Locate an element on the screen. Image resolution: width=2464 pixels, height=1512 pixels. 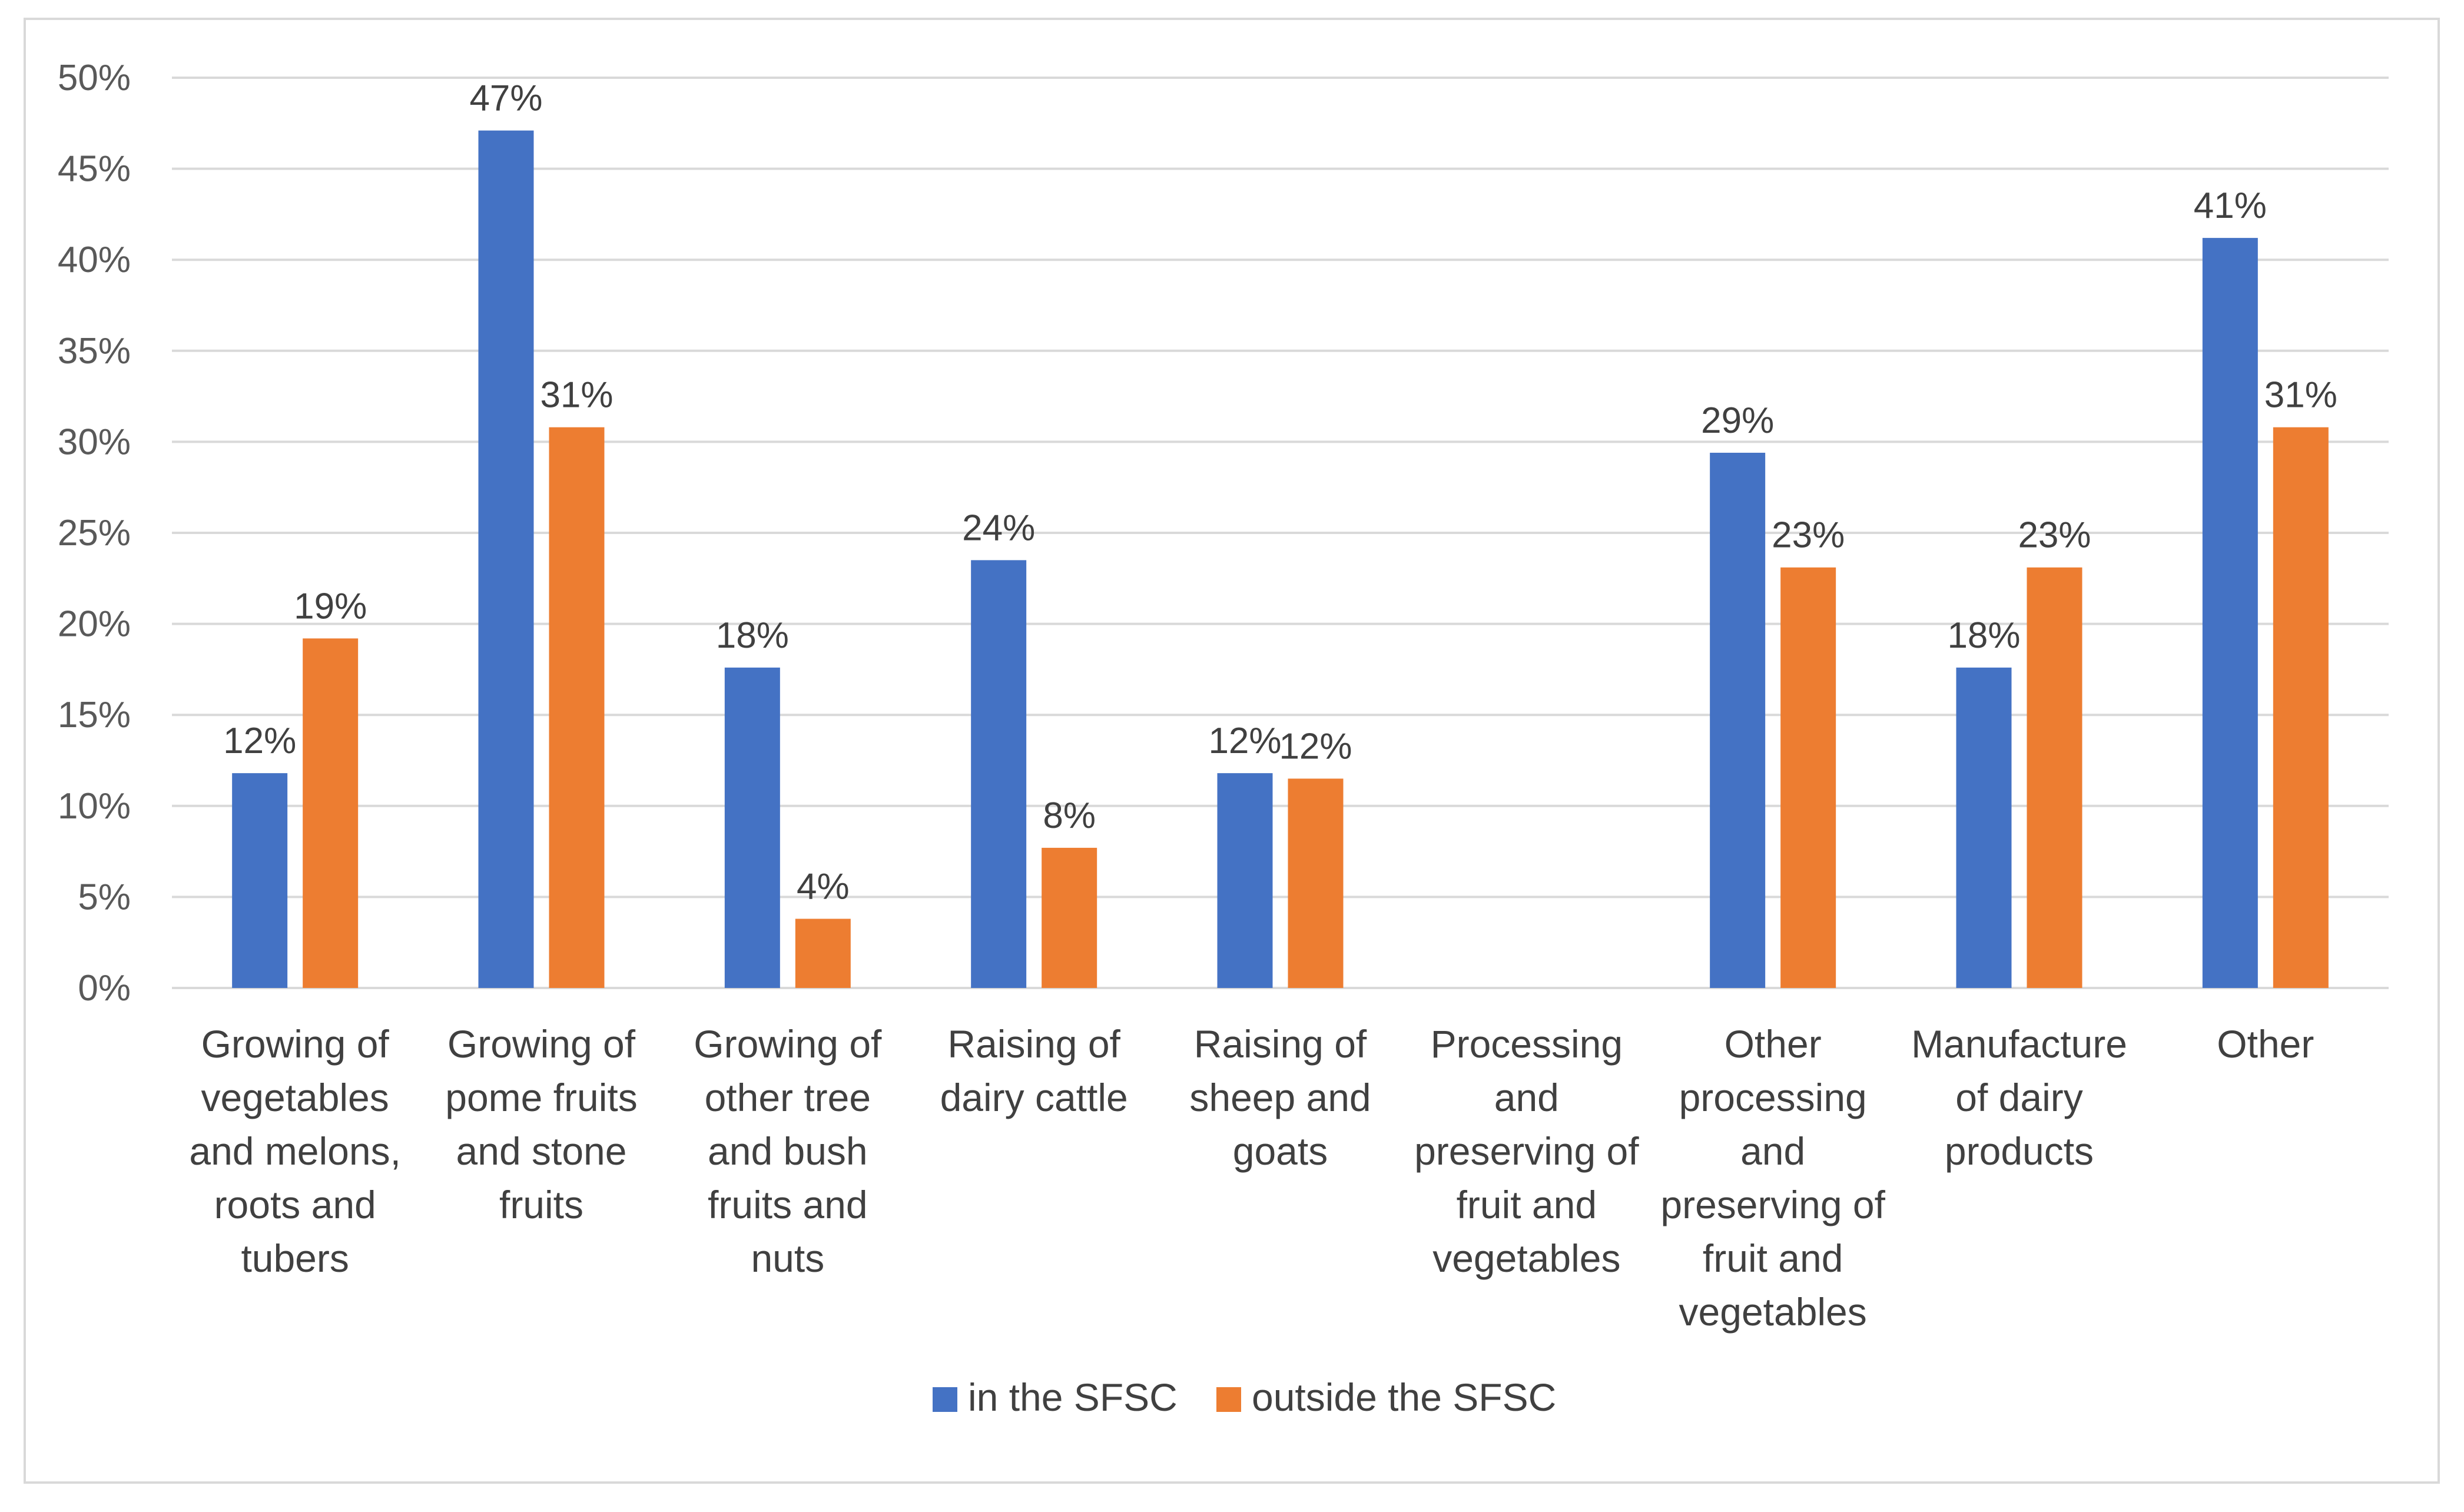
category-label-line: Processing is located at coordinates (1527, 1044).